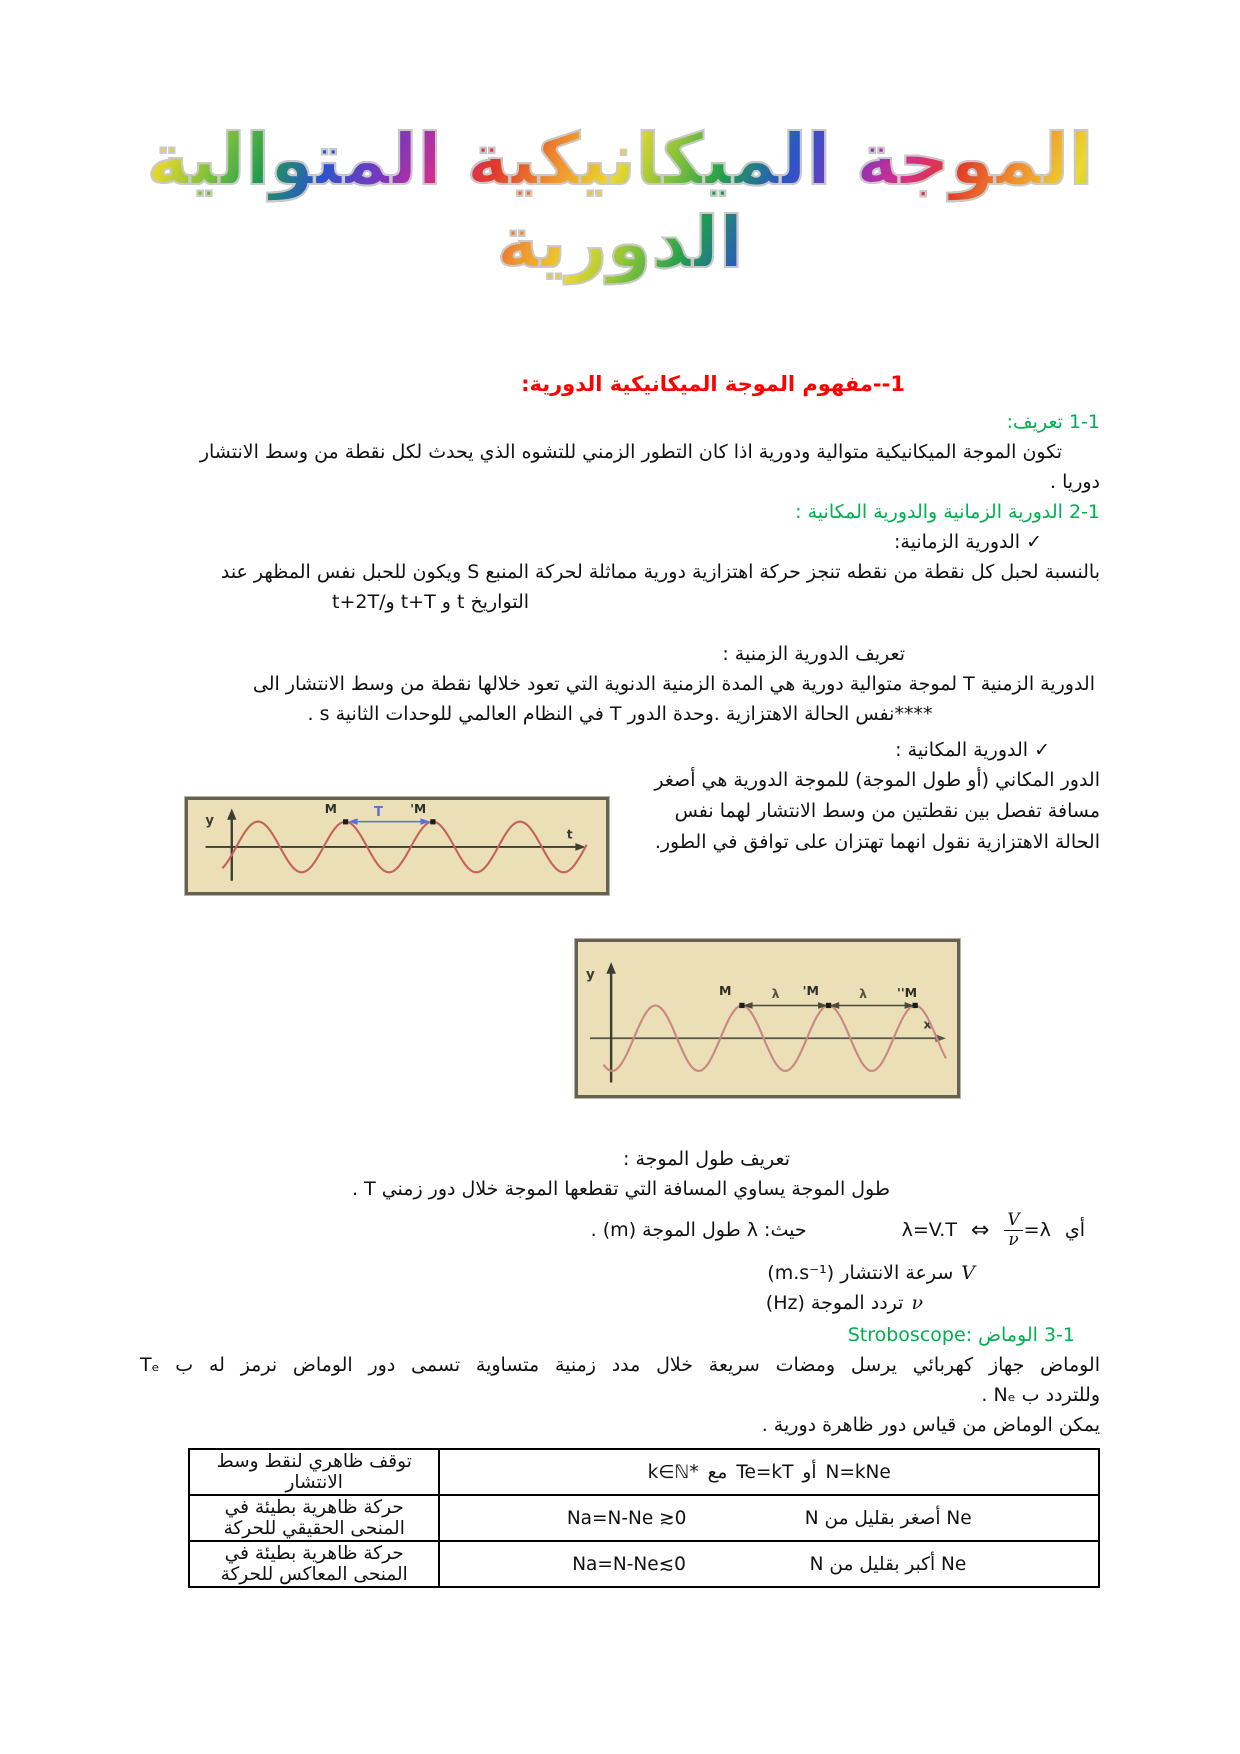 The image size is (1240, 1754). I want to click on temporal-def-title: تعريف الدورية الزمنية :, so click(813, 654).